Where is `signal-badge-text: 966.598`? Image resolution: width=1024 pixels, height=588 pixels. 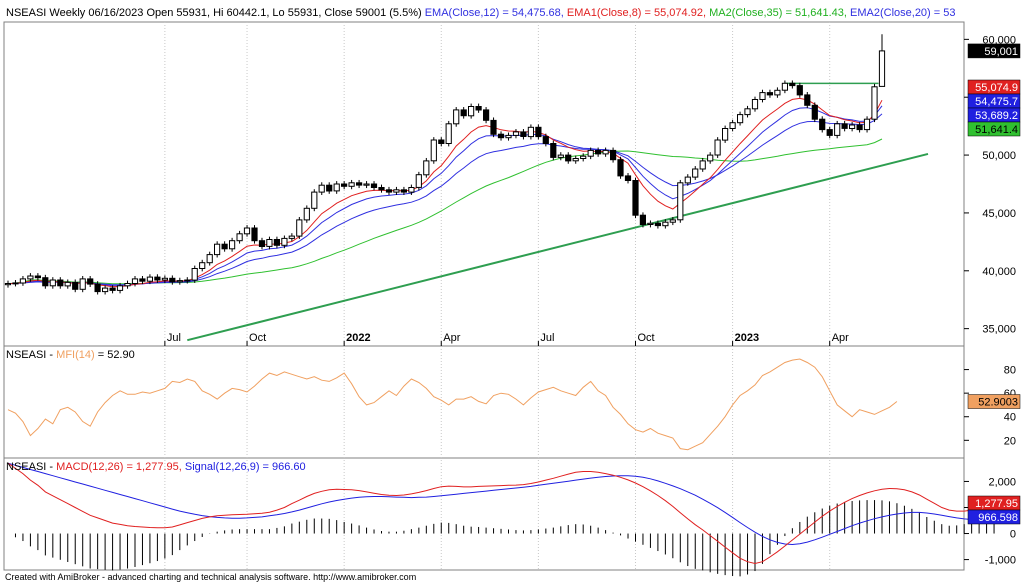
signal-badge-text: 966.598 is located at coordinates (998, 518).